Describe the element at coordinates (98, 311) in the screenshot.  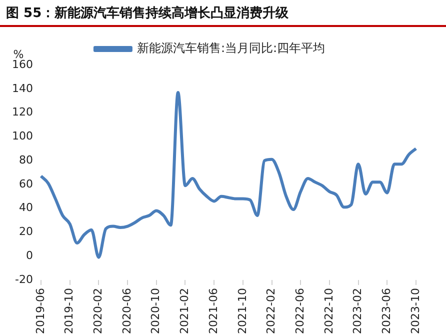
I see `x-tick-label: 2020-02` at that location.